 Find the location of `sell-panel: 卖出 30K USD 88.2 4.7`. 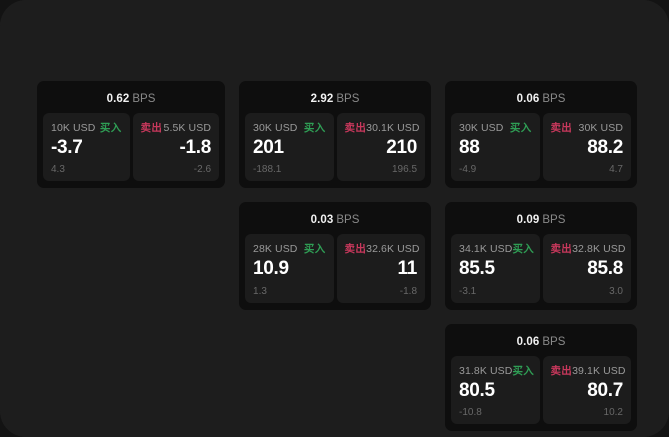

sell-panel: 卖出 30K USD 88.2 4.7 is located at coordinates (586, 147).